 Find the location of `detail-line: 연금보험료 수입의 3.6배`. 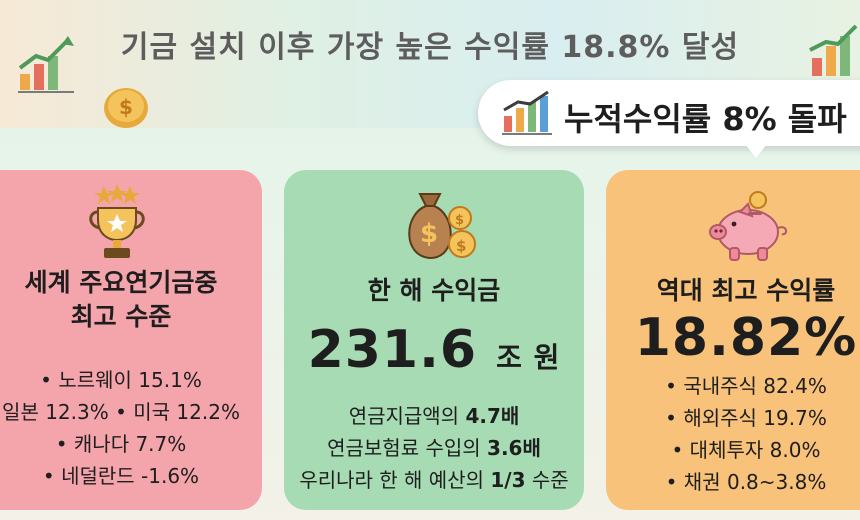

detail-line: 연금보험료 수입의 3.6배 is located at coordinates (434, 446).